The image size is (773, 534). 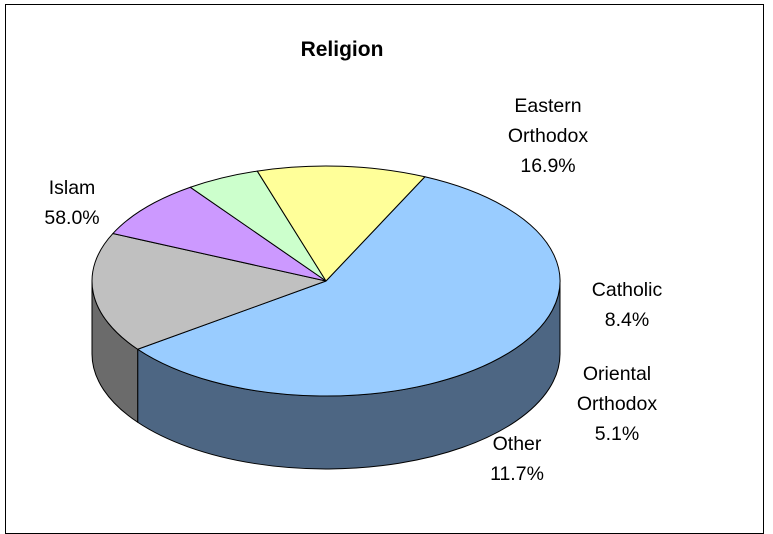 What do you see at coordinates (547, 166) in the screenshot?
I see `slice-value-label: 16.9%` at bounding box center [547, 166].